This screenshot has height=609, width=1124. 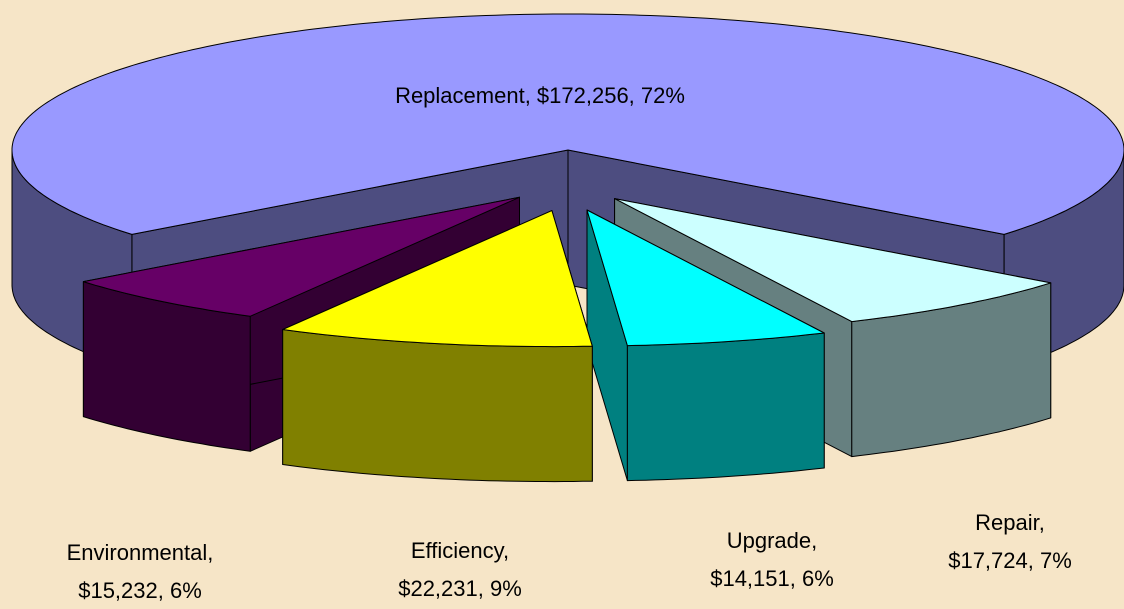 I want to click on data-label: Replacement, $172,256, 72%, so click(x=540, y=95).